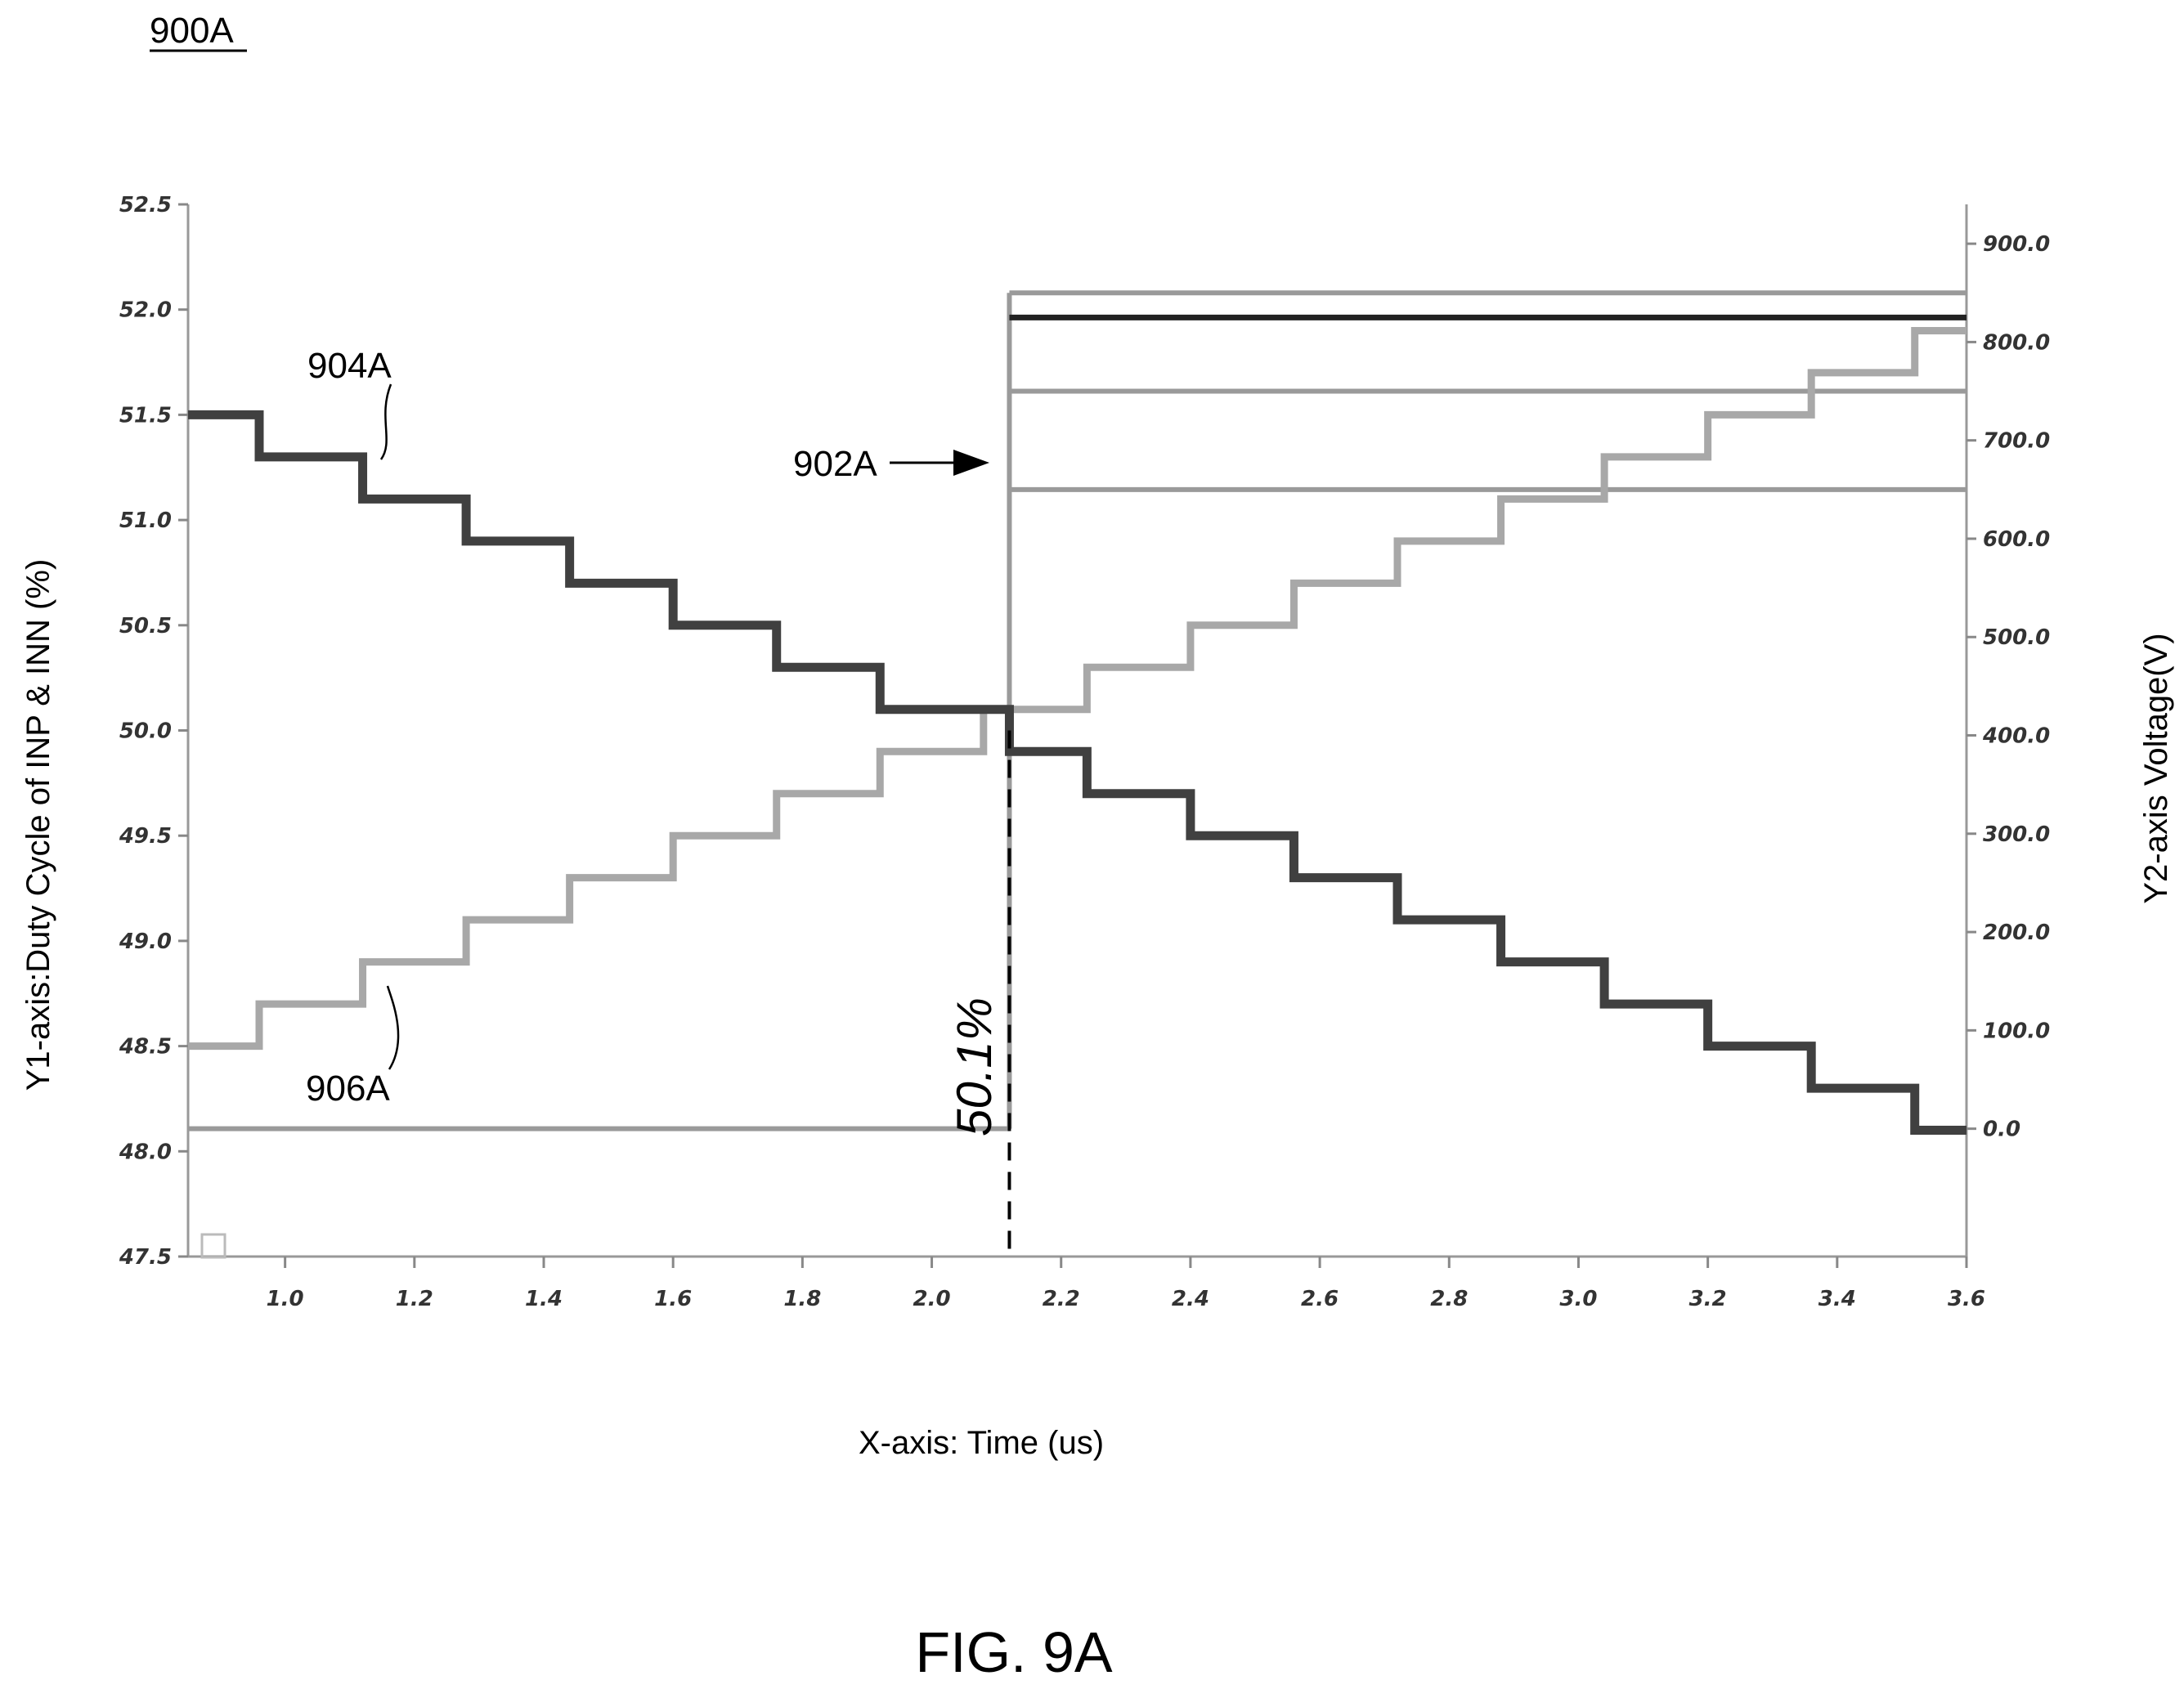 The image size is (2184, 1698). I want to click on x-tick-label: 1.0, so click(285, 1299).